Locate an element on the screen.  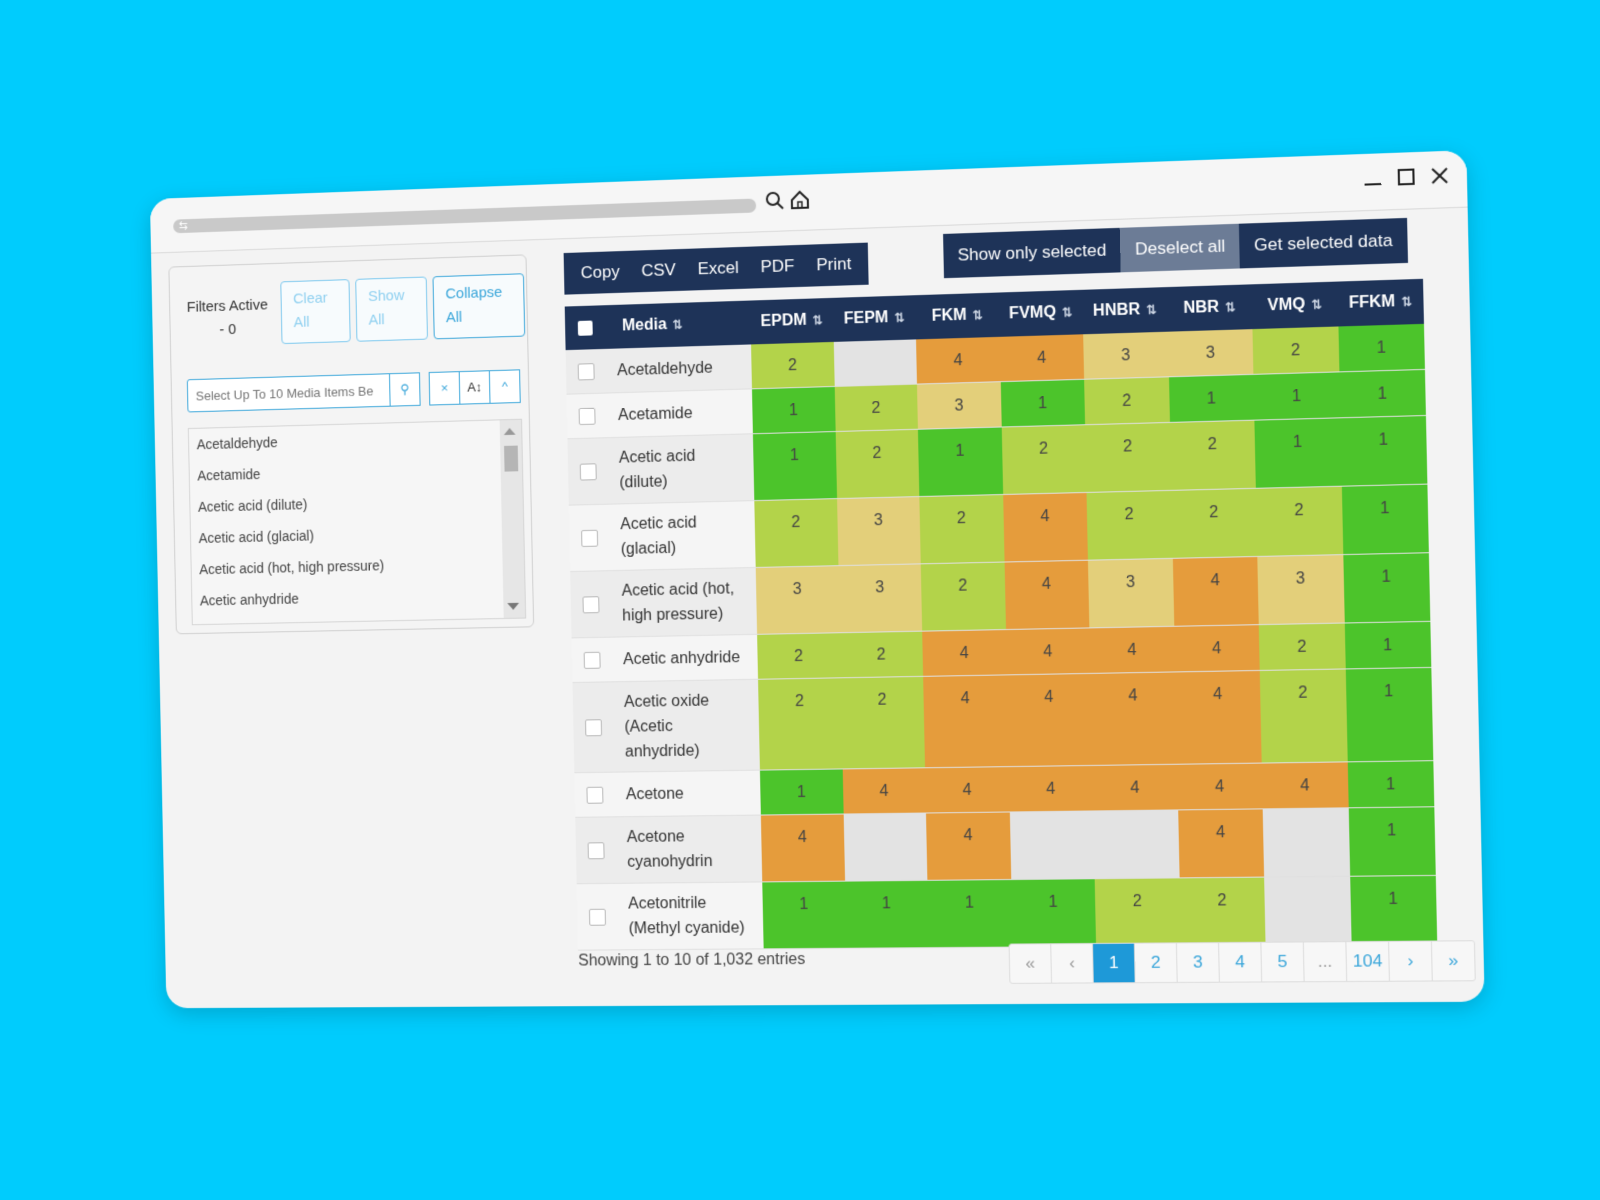
table-row: Acetone cyanohydrin 4 4 4 1 is located at coordinates (1005, 845).